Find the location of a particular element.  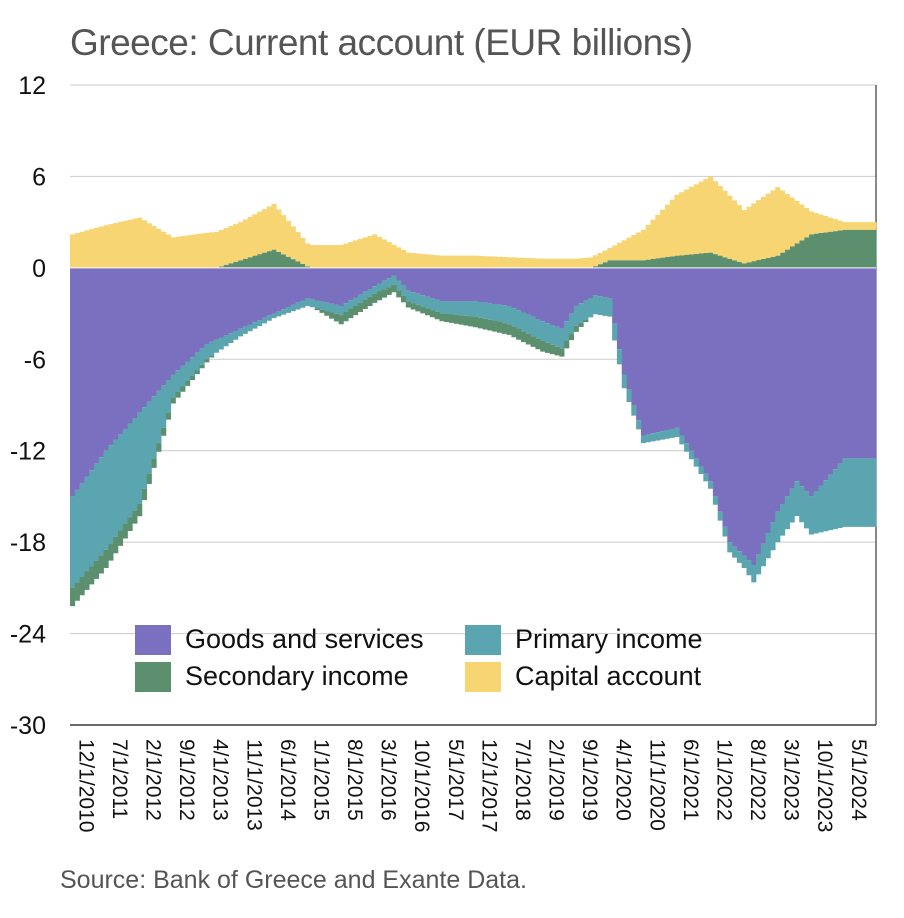

legend-swatch-secondary-income is located at coordinates (153, 676).